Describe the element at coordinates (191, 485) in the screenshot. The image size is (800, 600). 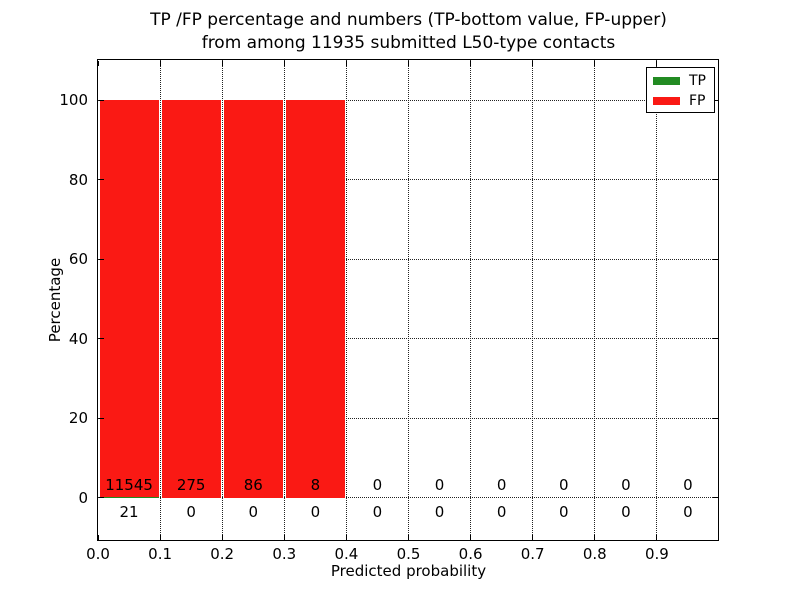
I see `fp-count-bin1: 275` at that location.